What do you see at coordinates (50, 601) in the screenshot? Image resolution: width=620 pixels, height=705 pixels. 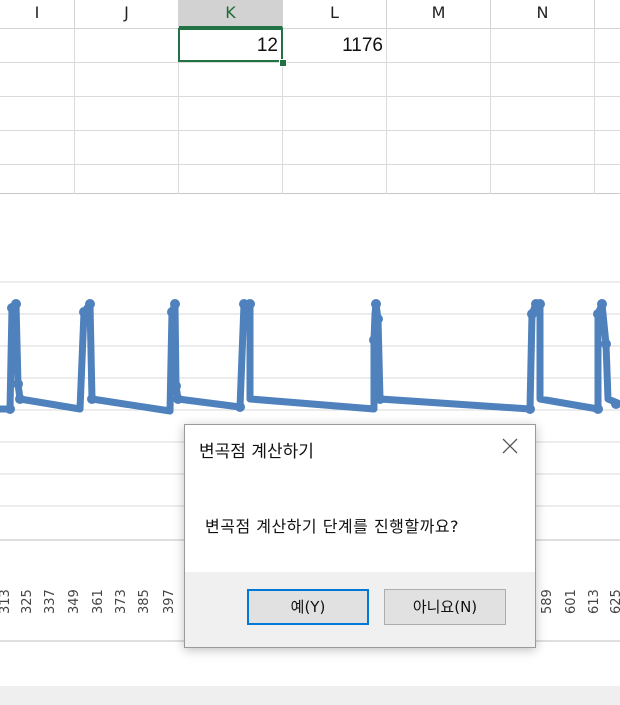 I see `x-tick-label: 337` at bounding box center [50, 601].